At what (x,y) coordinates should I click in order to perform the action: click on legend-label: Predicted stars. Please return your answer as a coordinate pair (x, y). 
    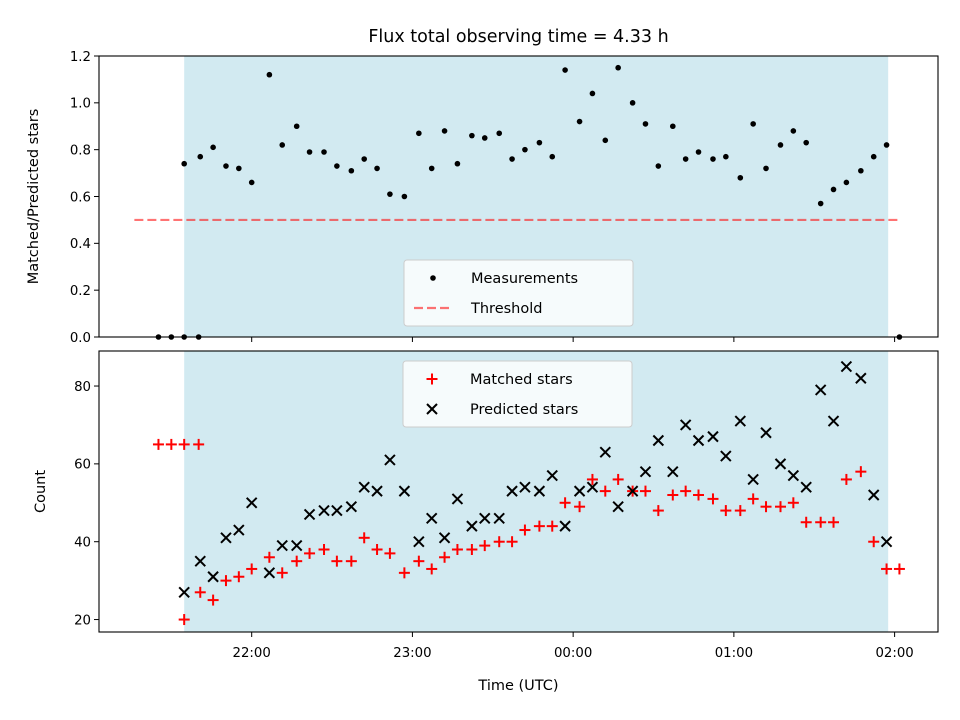
    Looking at the image, I should click on (524, 410).